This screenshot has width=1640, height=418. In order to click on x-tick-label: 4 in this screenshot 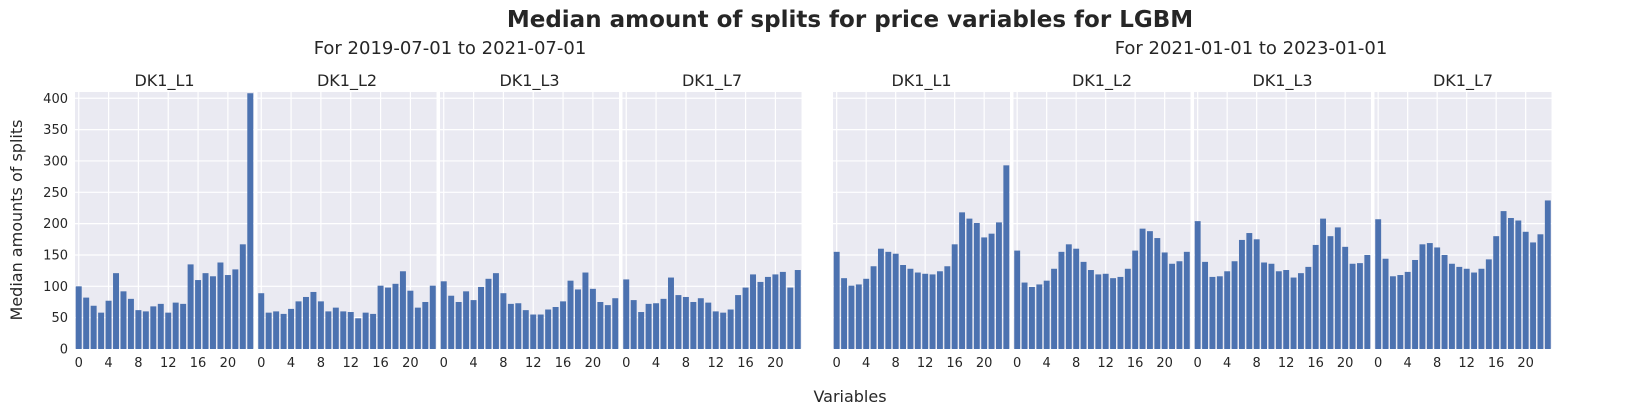, I will do `click(108, 363)`.